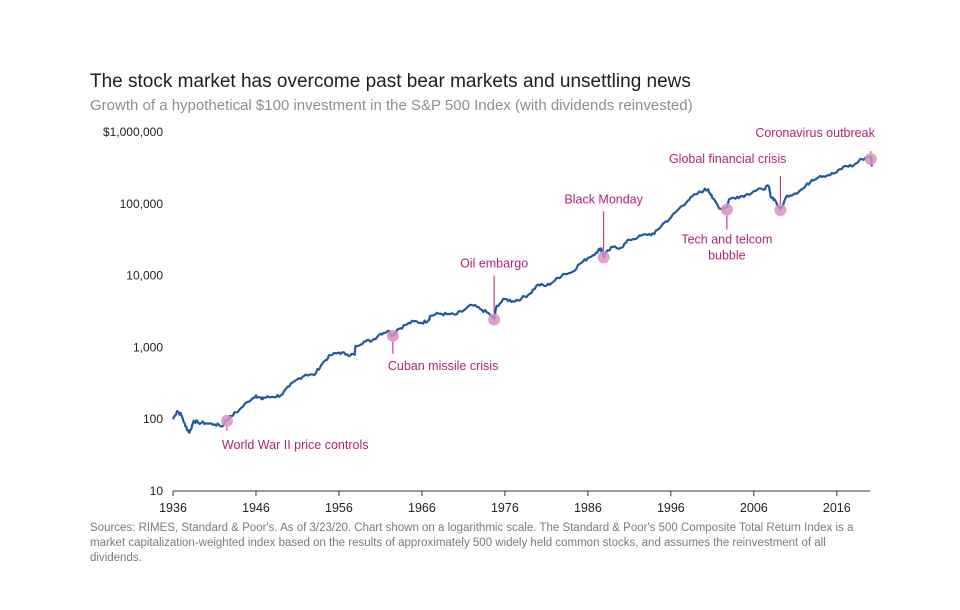  What do you see at coordinates (295, 445) in the screenshot?
I see `annotation-label: World War II price controls` at bounding box center [295, 445].